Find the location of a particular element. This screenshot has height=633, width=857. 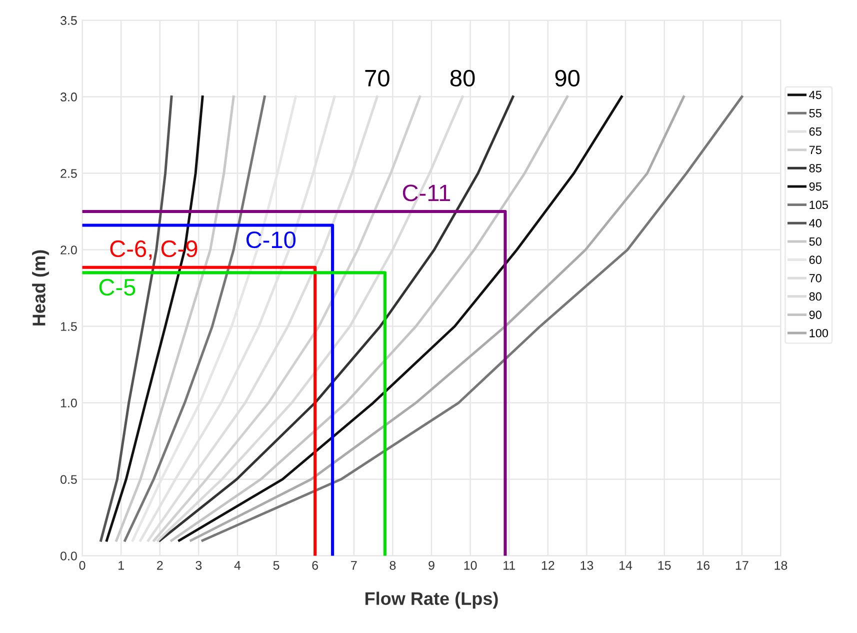

annotation: C-10 is located at coordinates (271, 239).